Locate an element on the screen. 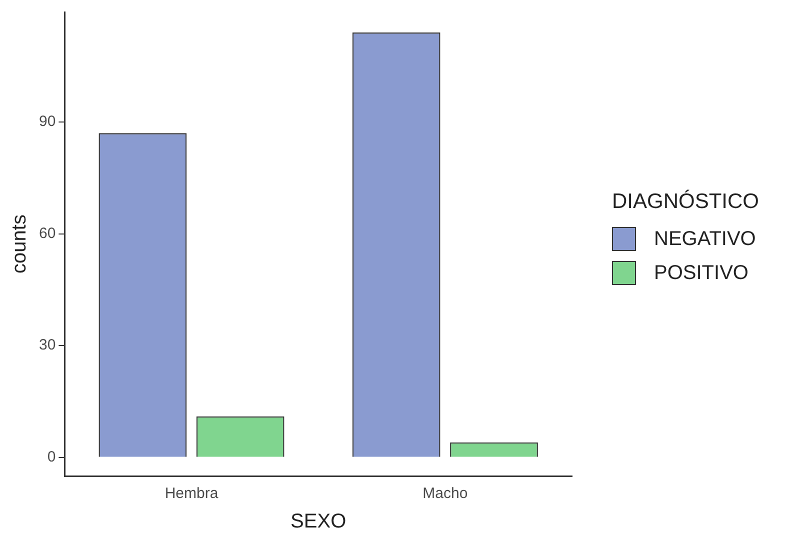 The width and height of the screenshot is (790, 542). x-tick-label: Macho is located at coordinates (445, 493).